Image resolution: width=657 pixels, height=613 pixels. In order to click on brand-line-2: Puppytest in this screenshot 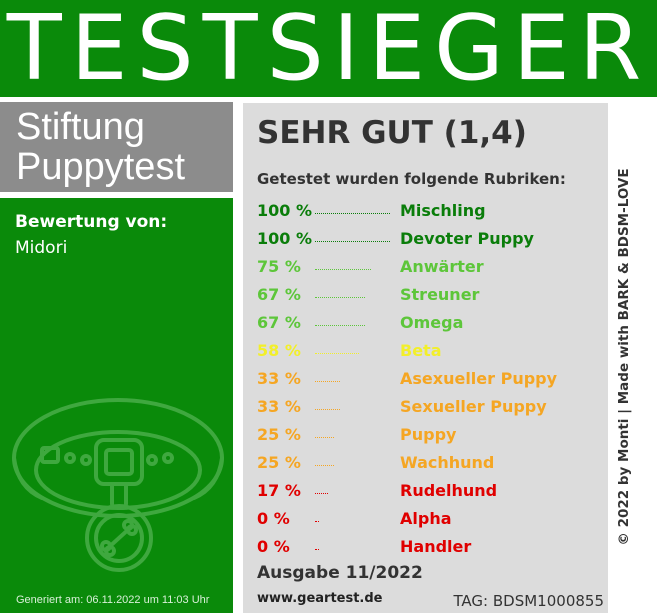, I will do `click(100, 167)`.